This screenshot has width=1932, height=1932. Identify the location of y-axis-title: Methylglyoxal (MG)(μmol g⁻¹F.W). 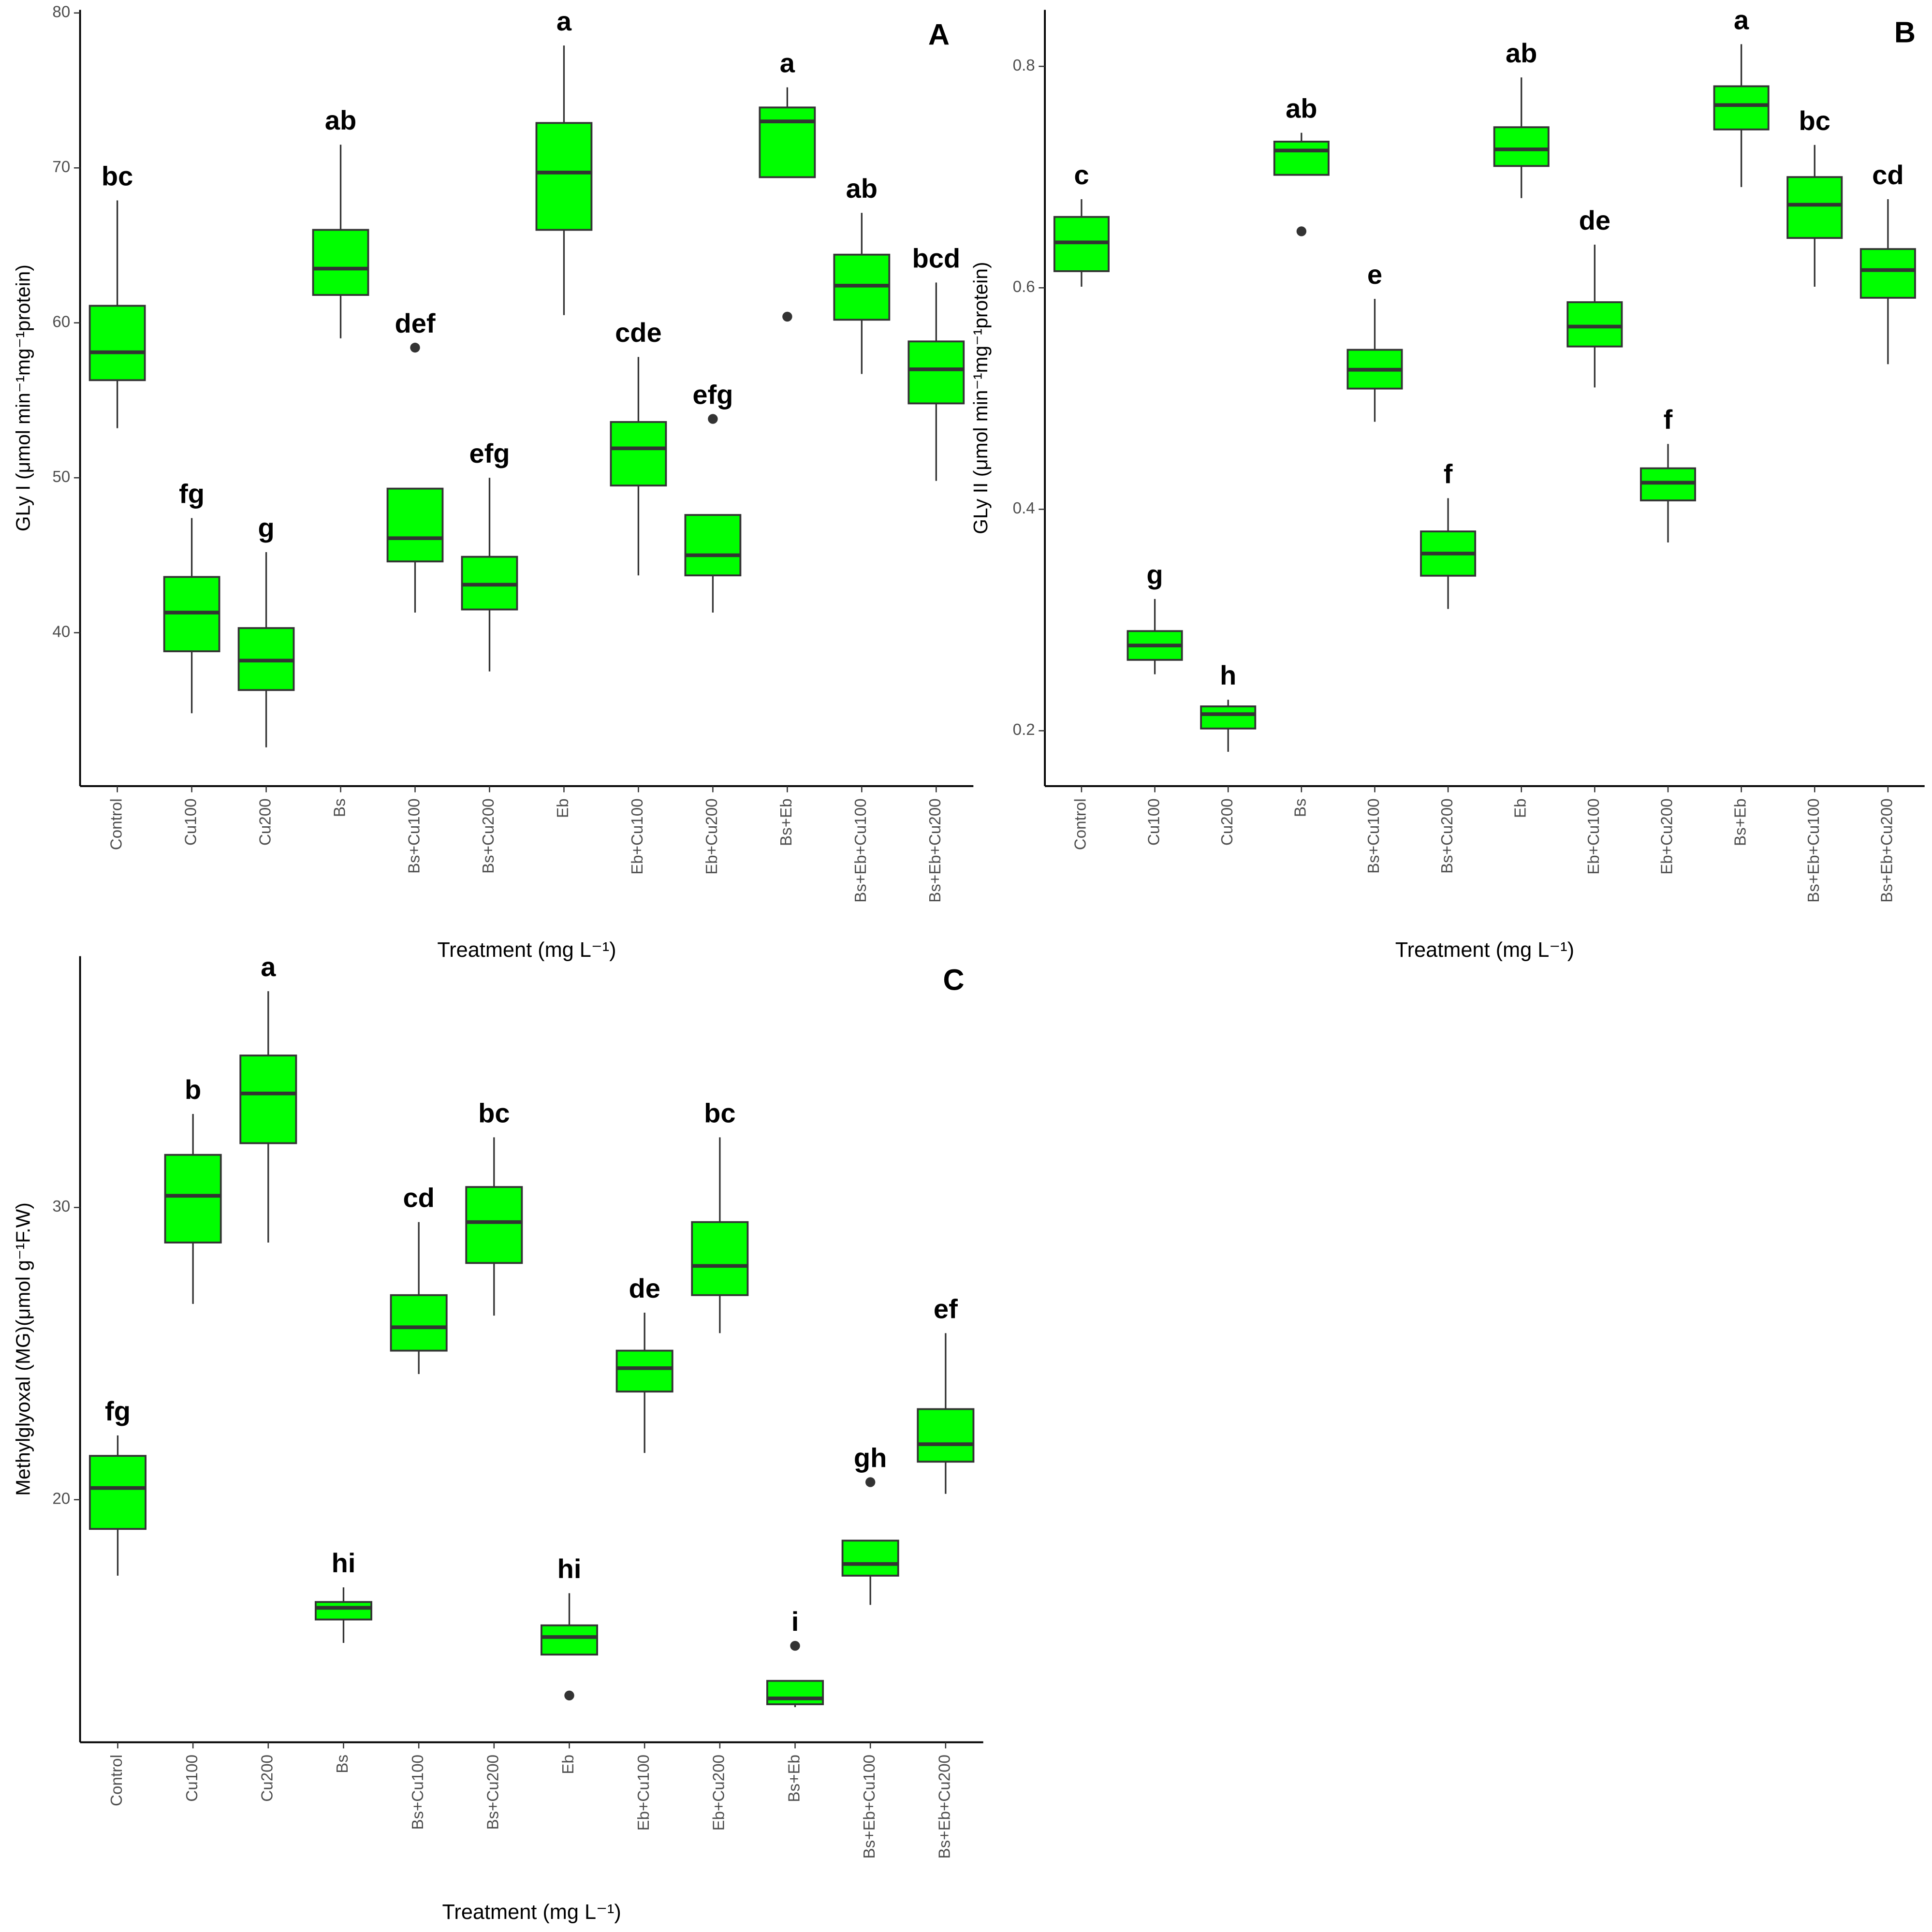
(23, 1349).